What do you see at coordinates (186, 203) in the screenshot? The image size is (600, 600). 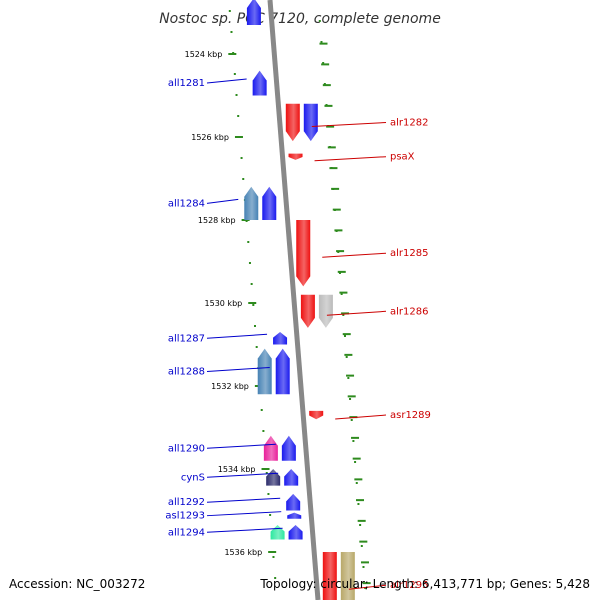 I see `gene-label: all1284` at bounding box center [186, 203].